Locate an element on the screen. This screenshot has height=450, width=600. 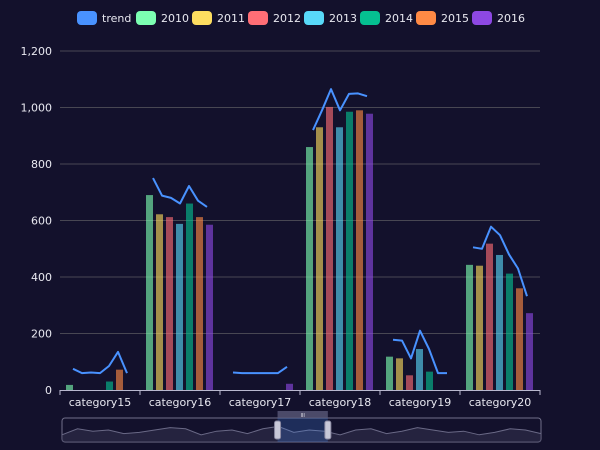
datazoom-overview-line is located at coordinates (301, 430).